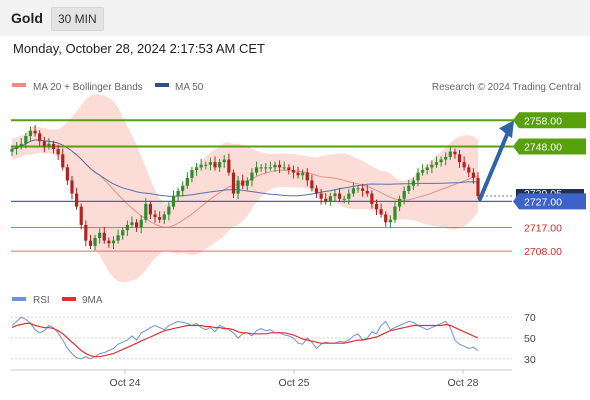  I want to click on resistance-tag-2758-box, so click(549, 120).